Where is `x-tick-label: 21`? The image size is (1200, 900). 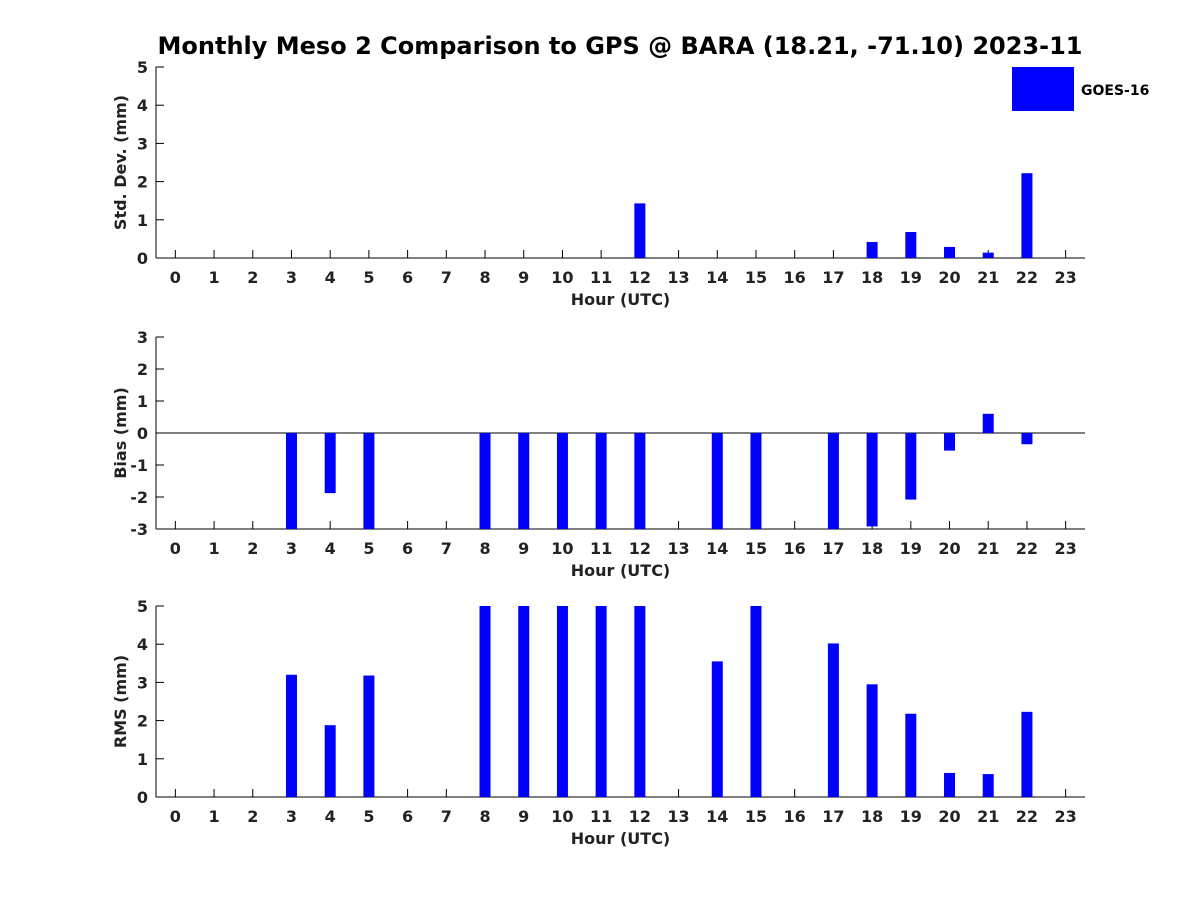
x-tick-label: 21 is located at coordinates (988, 277).